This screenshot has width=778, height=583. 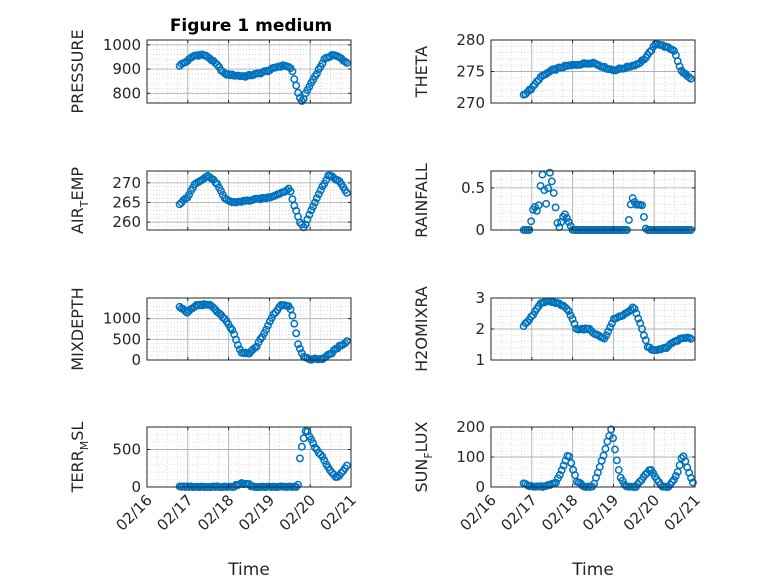 I want to click on y-tick-label: 100, so click(x=470, y=457).